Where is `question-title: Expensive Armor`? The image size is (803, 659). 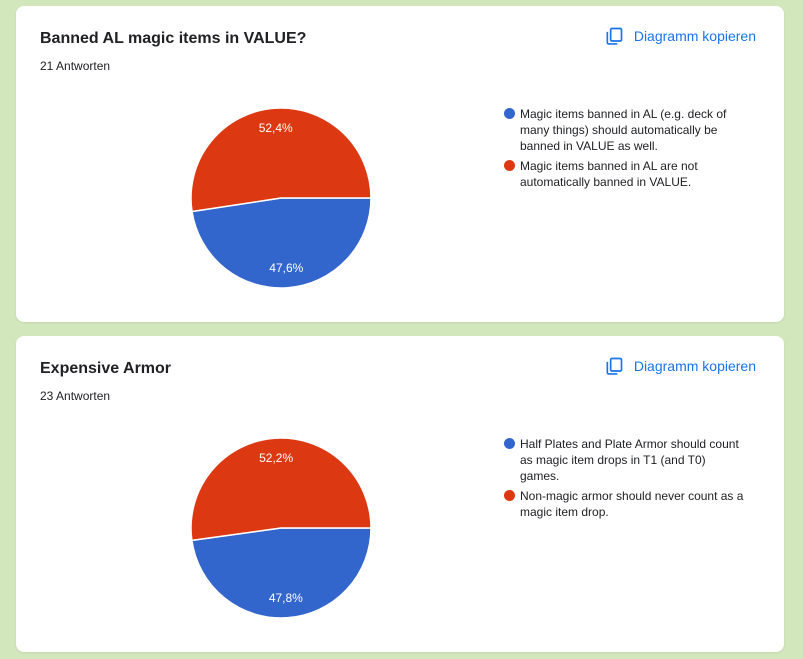
question-title: Expensive Armor is located at coordinates (106, 368).